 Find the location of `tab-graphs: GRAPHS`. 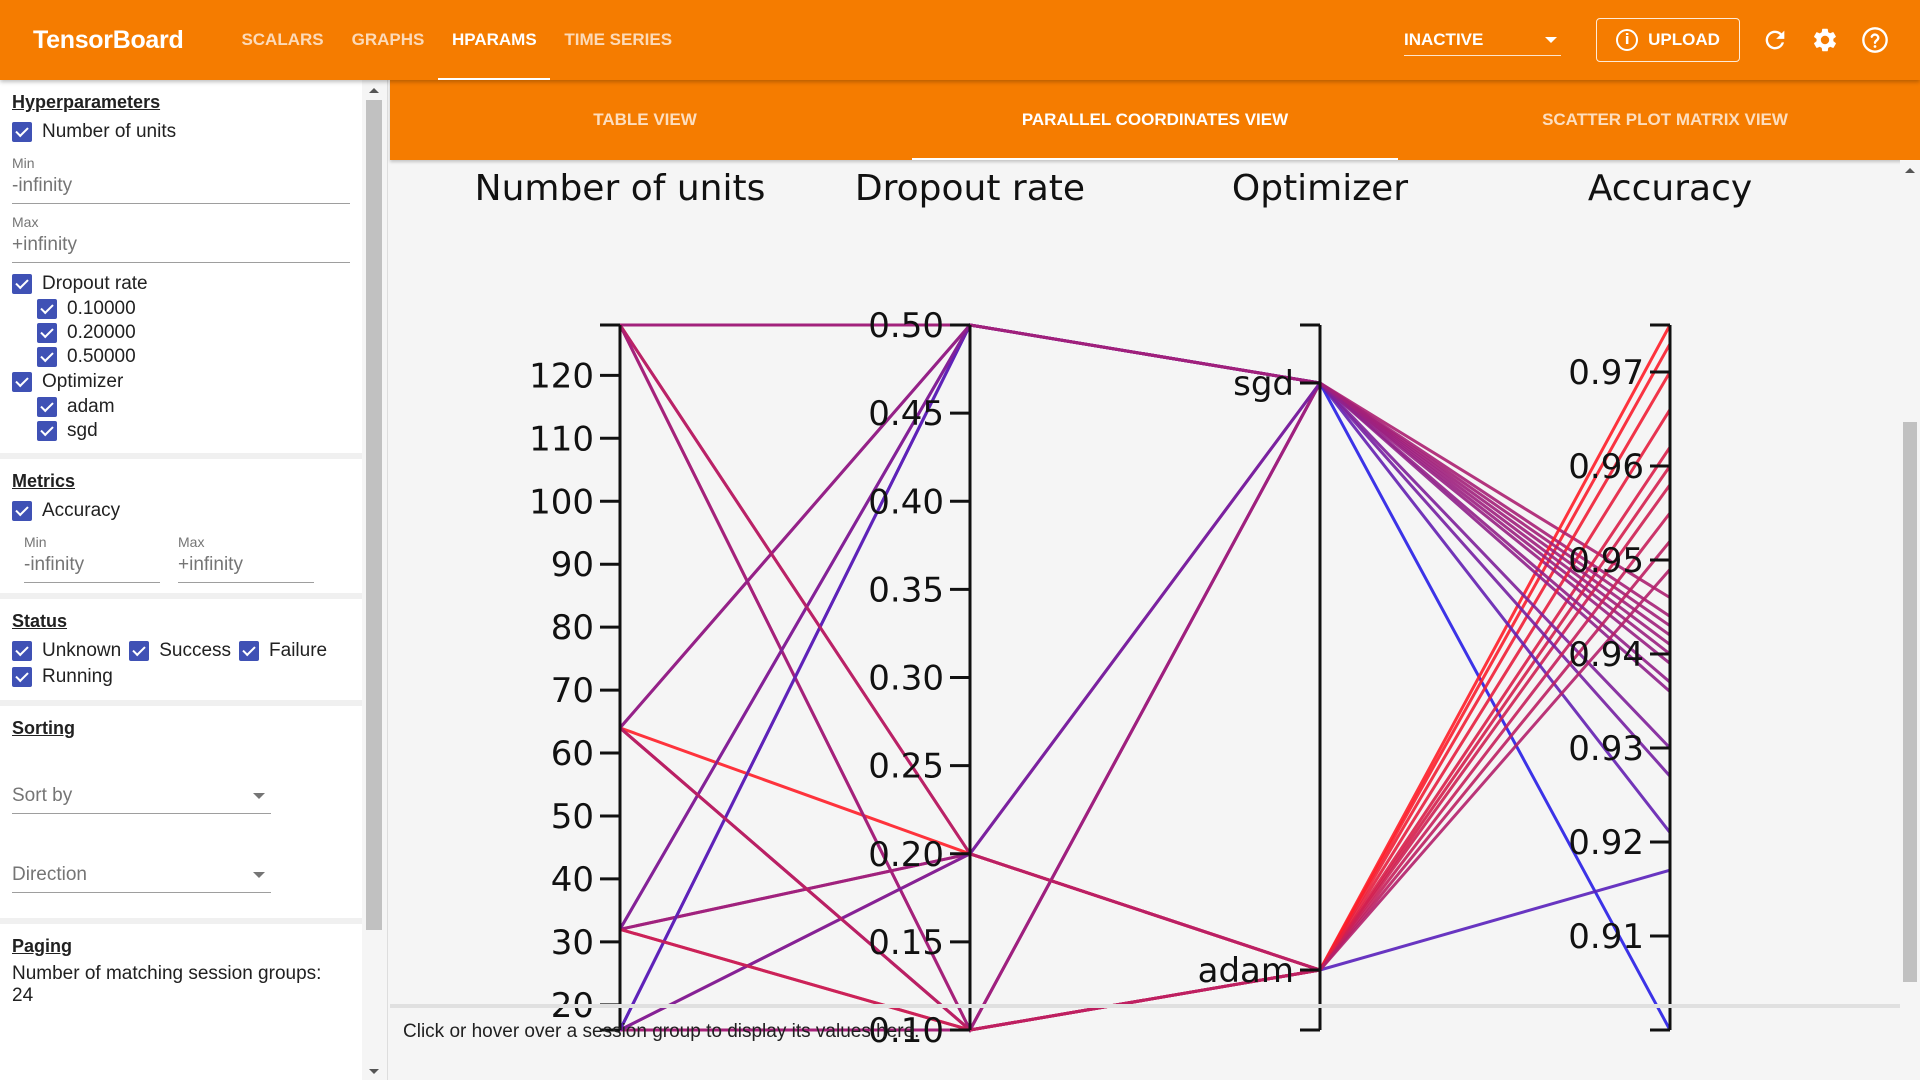

tab-graphs: GRAPHS is located at coordinates (388, 39).